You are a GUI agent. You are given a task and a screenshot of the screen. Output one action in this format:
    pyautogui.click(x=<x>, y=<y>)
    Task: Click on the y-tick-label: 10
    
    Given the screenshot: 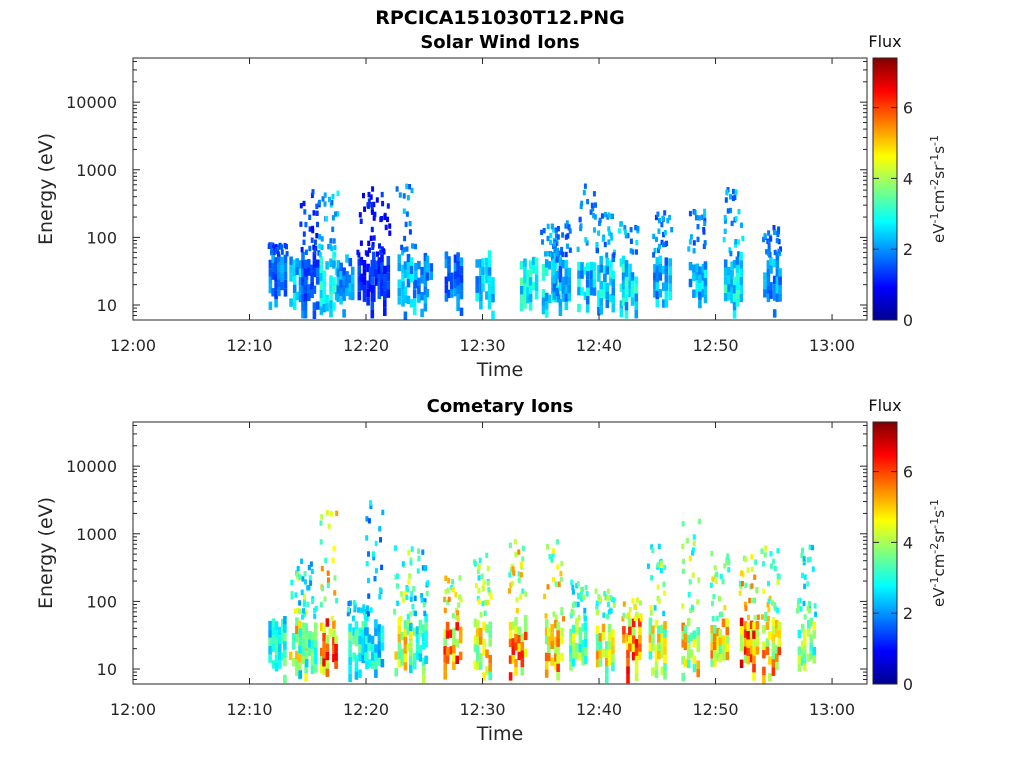 What is the action you would take?
    pyautogui.click(x=107, y=669)
    